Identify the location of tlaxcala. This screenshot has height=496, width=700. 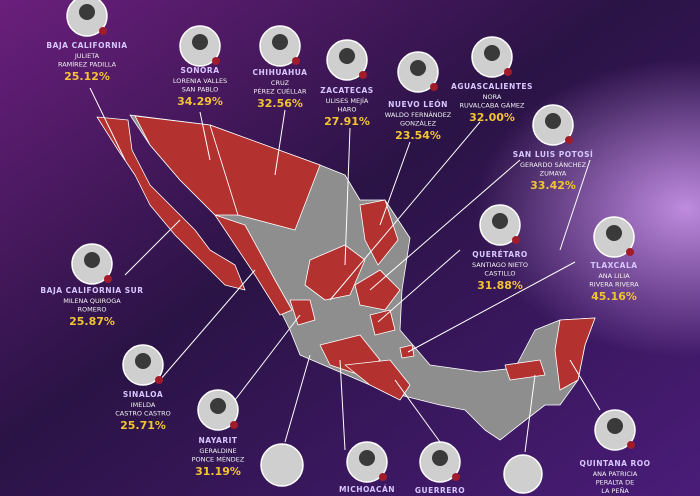
(407, 351).